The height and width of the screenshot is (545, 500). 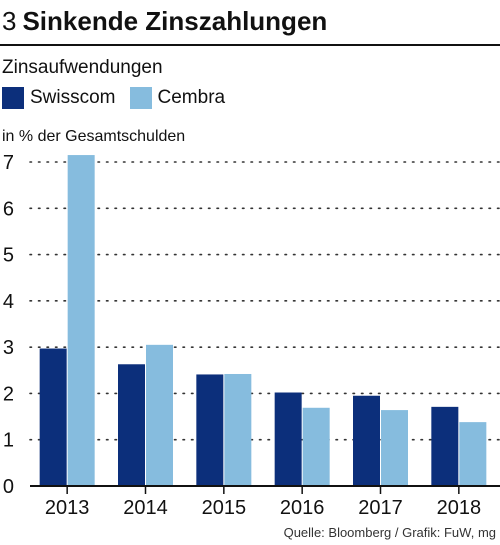 I want to click on bar-swisscom-2017, so click(x=366, y=440).